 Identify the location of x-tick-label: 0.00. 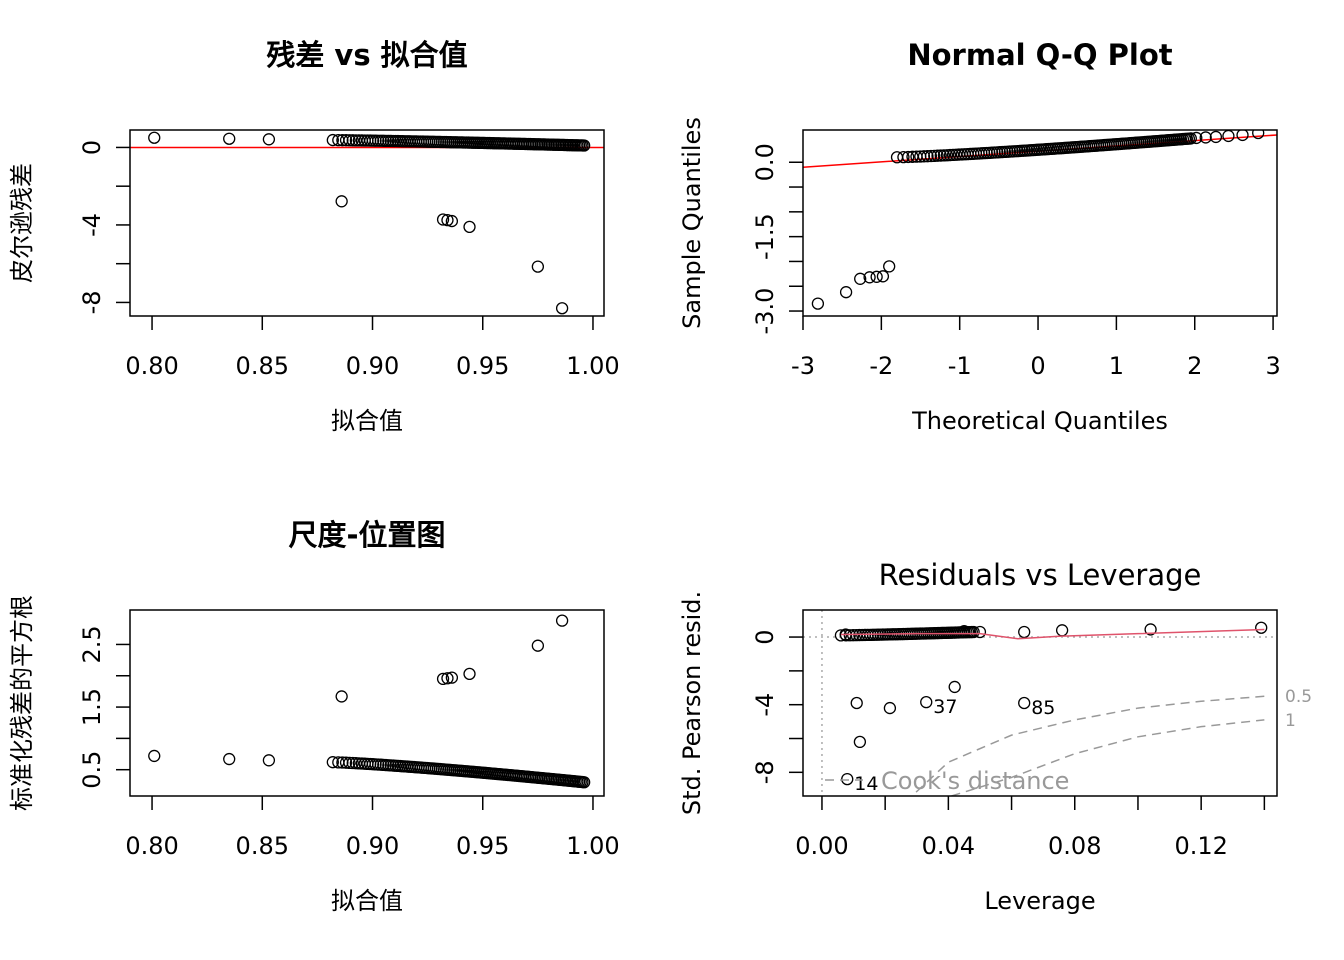
(821, 846).